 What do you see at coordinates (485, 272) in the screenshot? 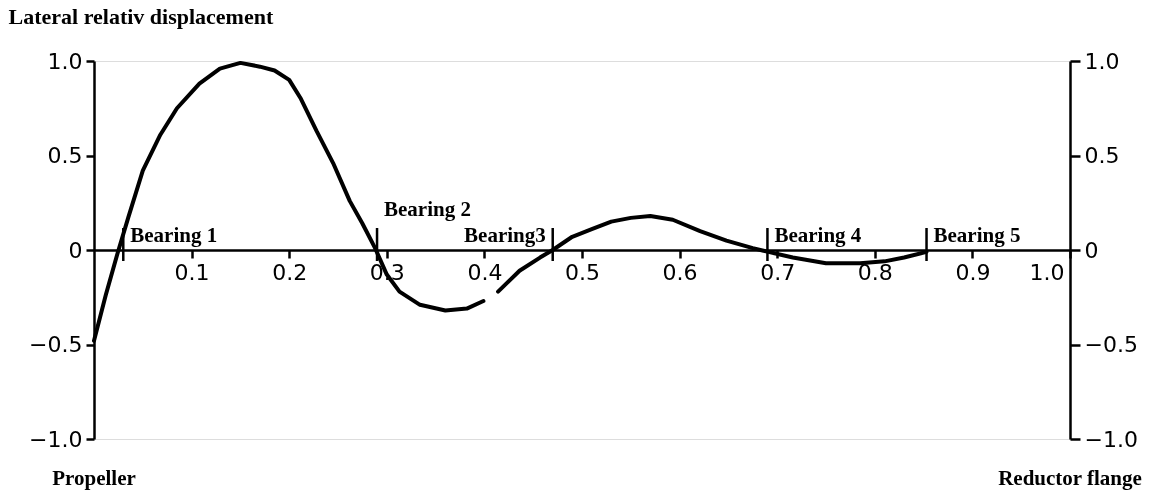
I see `x-tick-label: 0.4` at bounding box center [485, 272].